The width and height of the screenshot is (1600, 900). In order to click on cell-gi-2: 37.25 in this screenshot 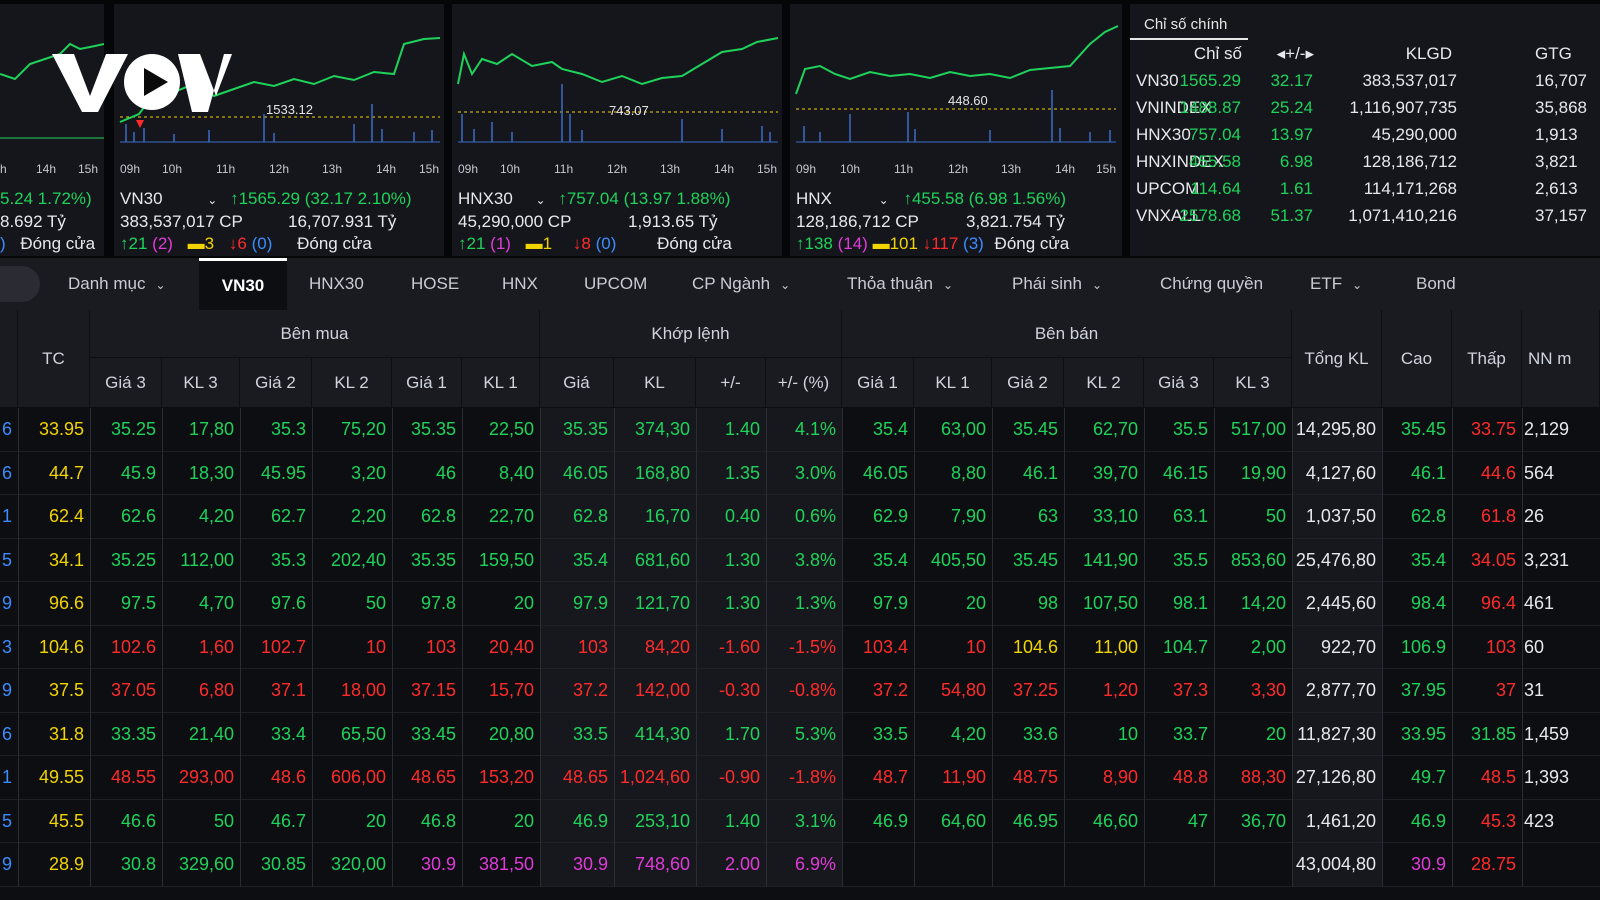, I will do `click(1035, 690)`.